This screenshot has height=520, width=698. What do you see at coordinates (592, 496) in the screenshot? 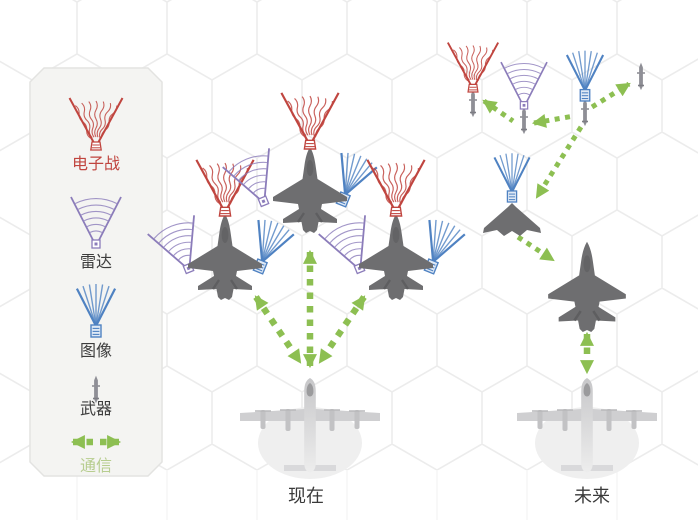
I see `scene-label-future: 未来` at bounding box center [592, 496].